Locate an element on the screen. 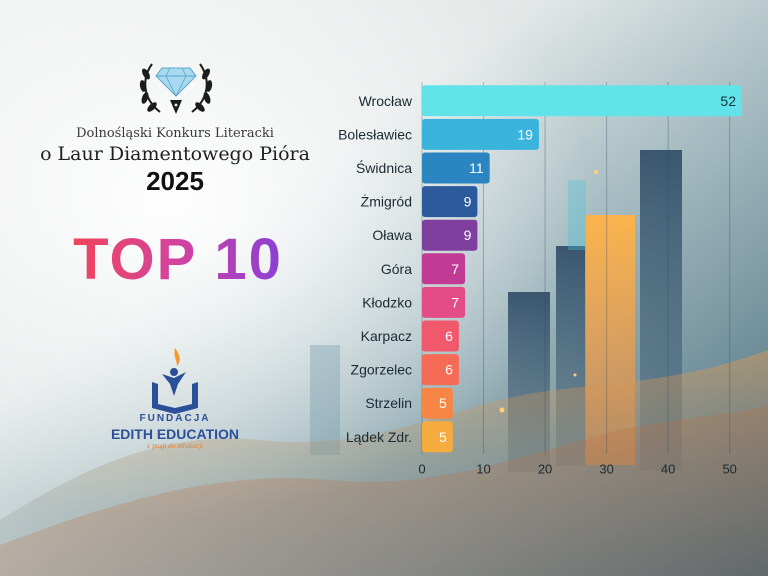 Image resolution: width=768 pixels, height=576 pixels. diamond-laurel-logo-icon is located at coordinates (176, 88).